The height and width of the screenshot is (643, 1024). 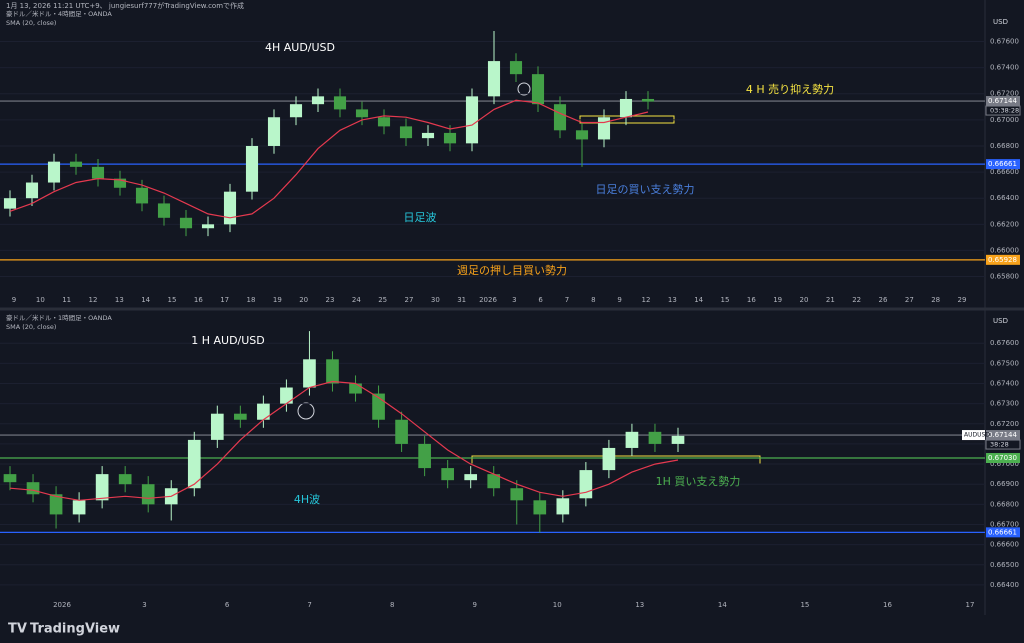 What do you see at coordinates (93, 300) in the screenshot?
I see `x-tick-label: 12` at bounding box center [93, 300].